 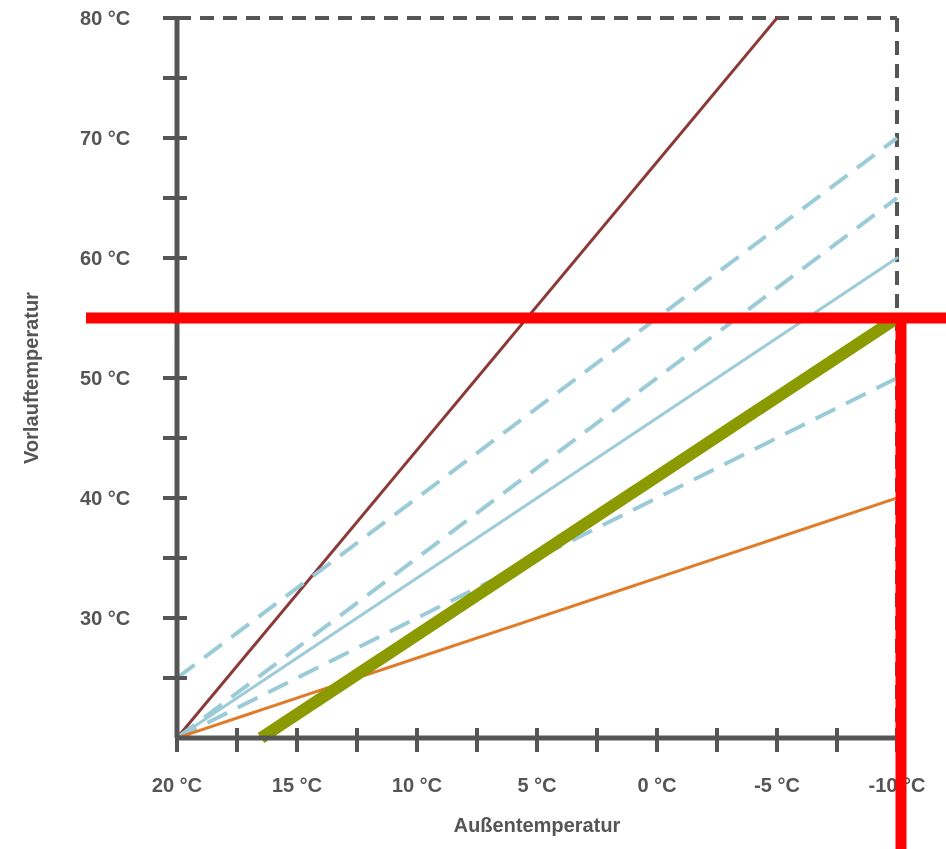 I want to click on x-tick-label: 0 °C, so click(x=656, y=786).